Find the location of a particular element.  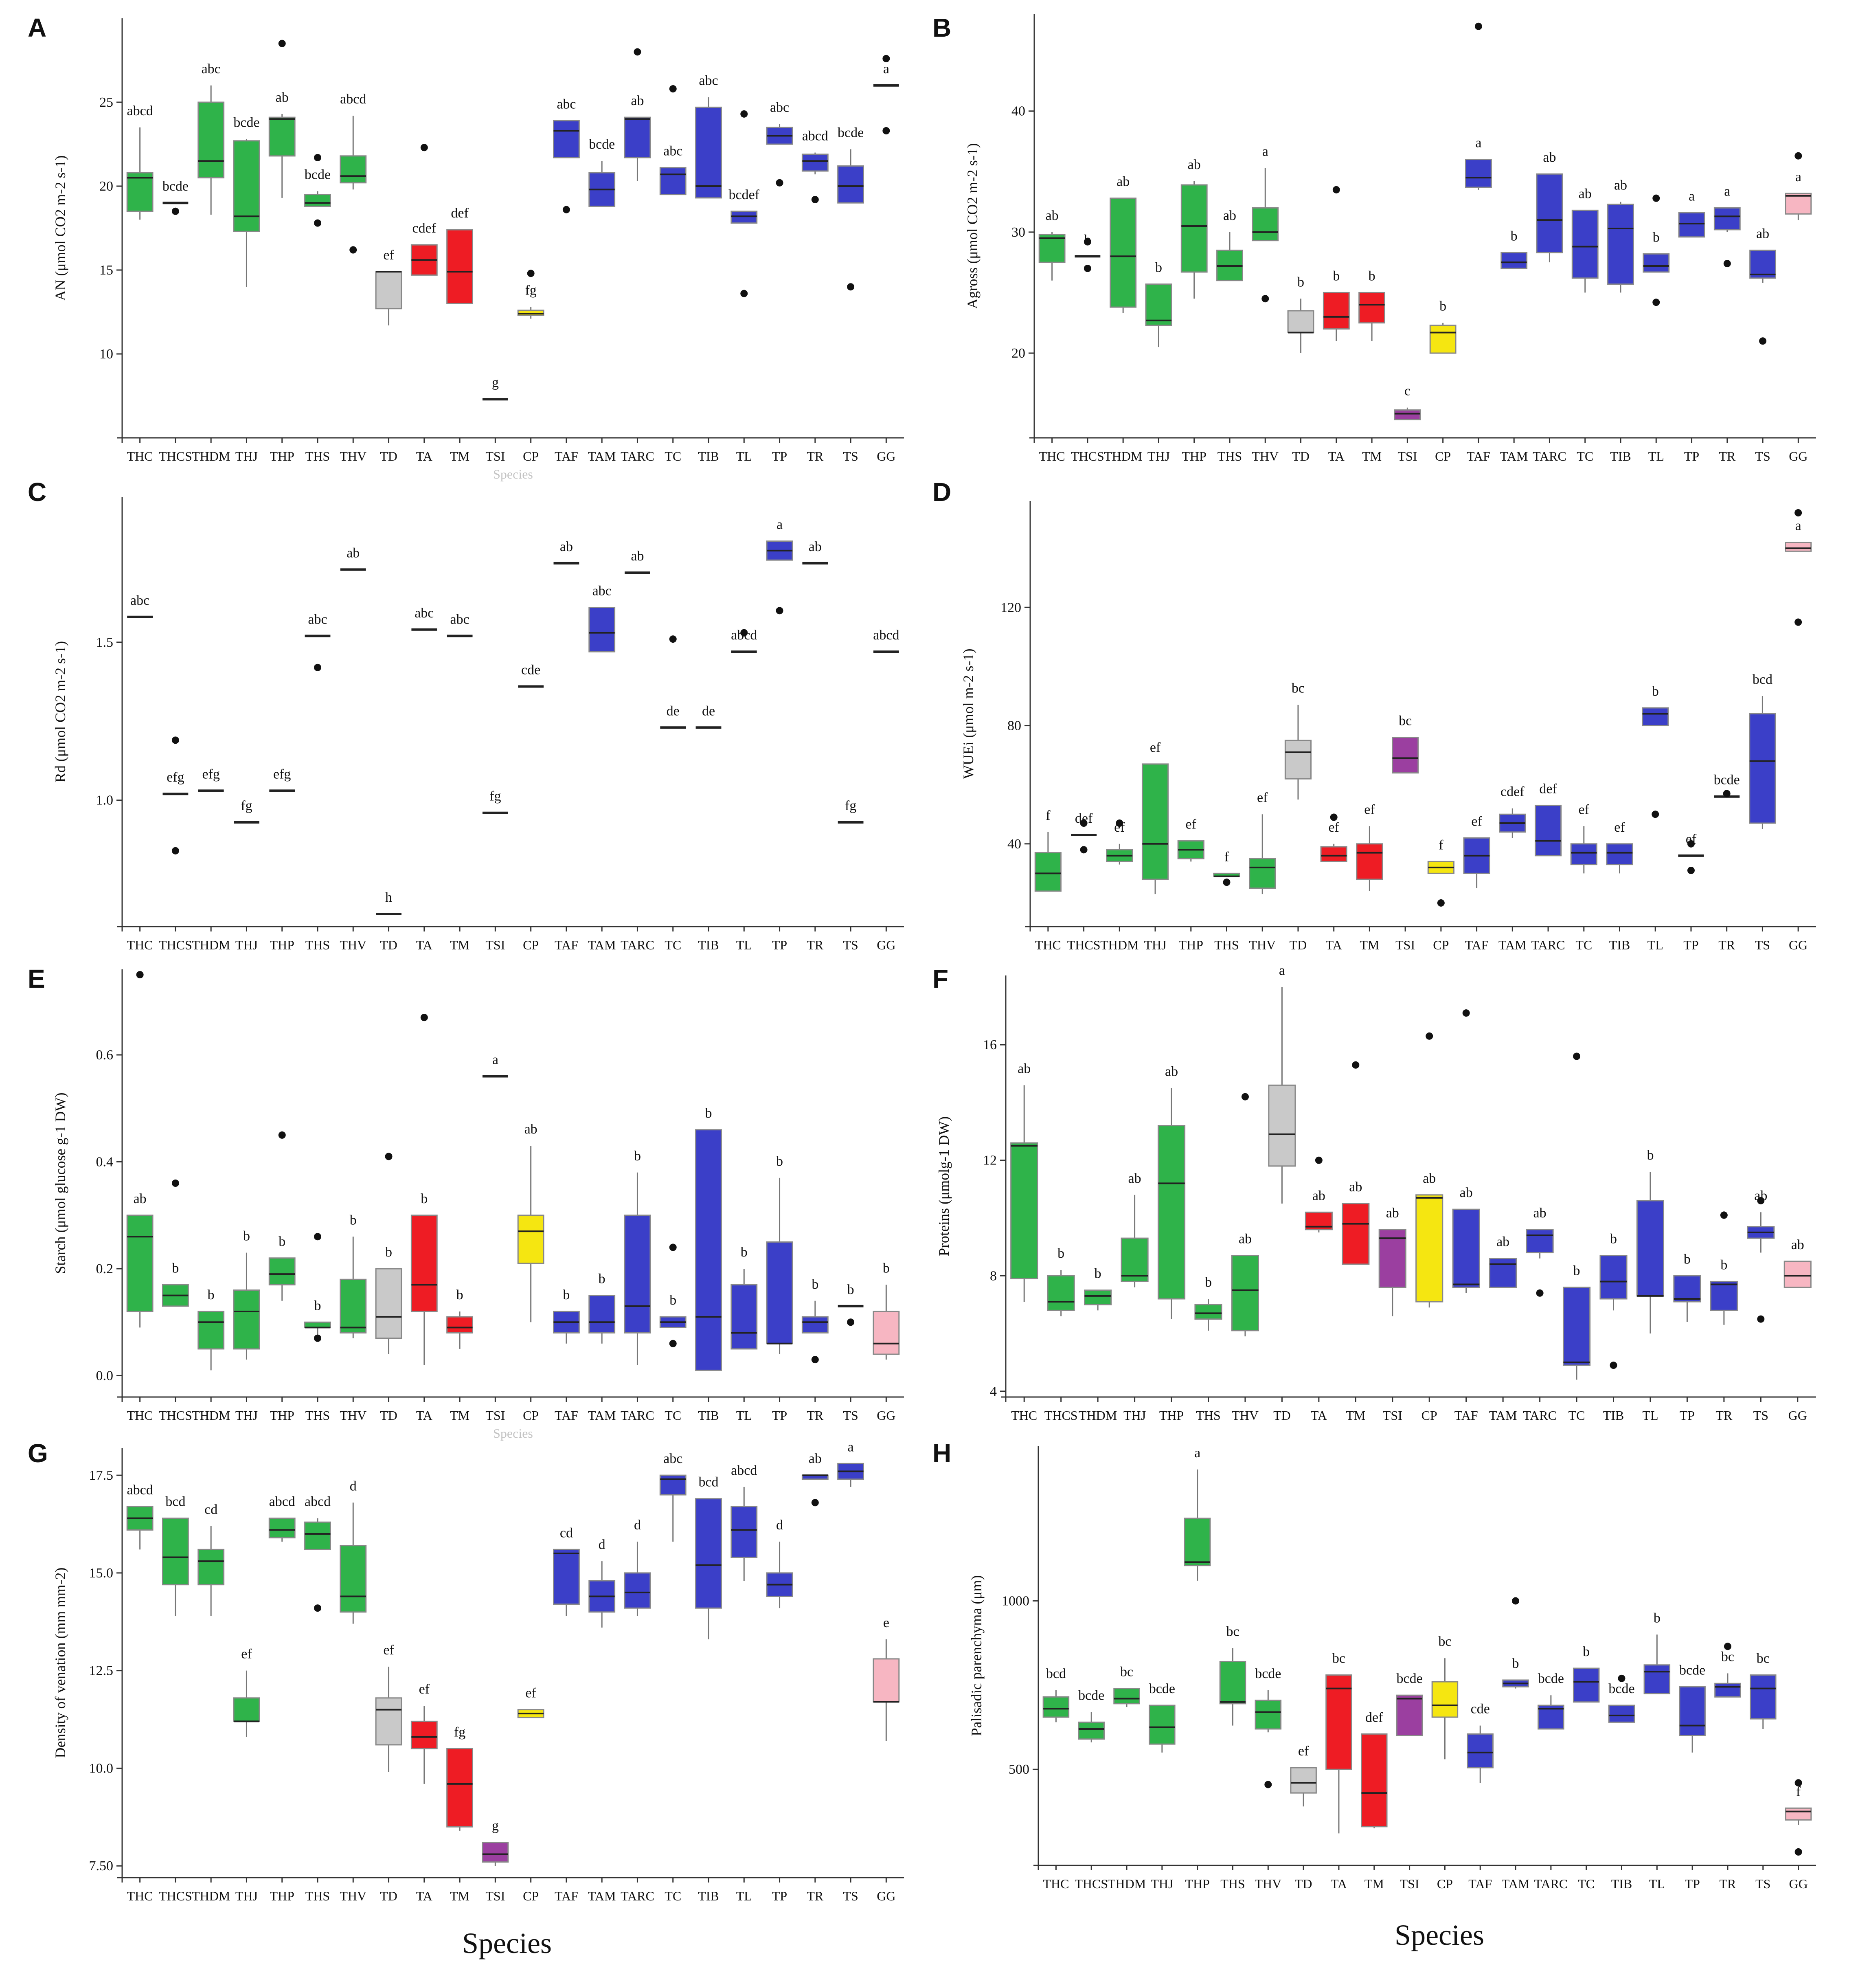

category-label: TR is located at coordinates (815, 456).